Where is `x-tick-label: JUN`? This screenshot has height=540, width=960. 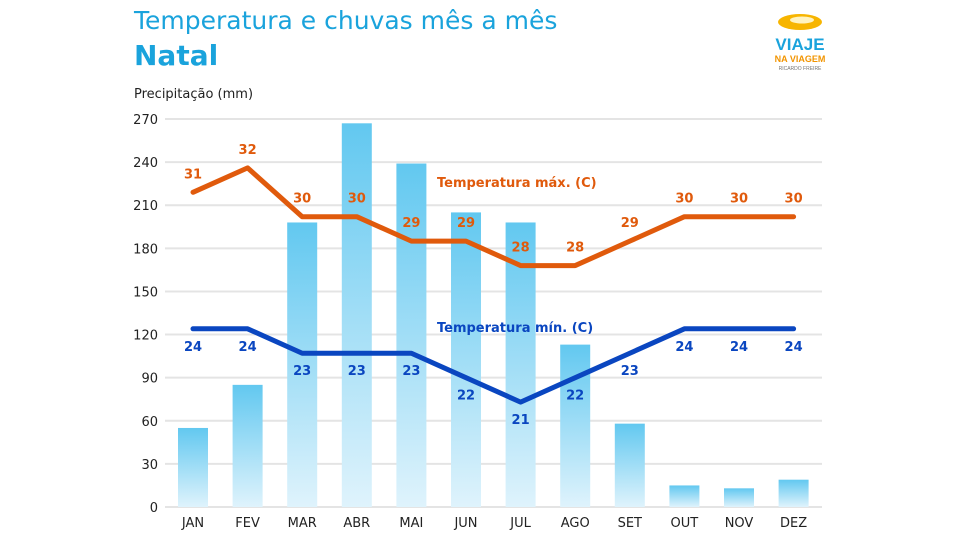 x-tick-label: JUN is located at coordinates (465, 523).